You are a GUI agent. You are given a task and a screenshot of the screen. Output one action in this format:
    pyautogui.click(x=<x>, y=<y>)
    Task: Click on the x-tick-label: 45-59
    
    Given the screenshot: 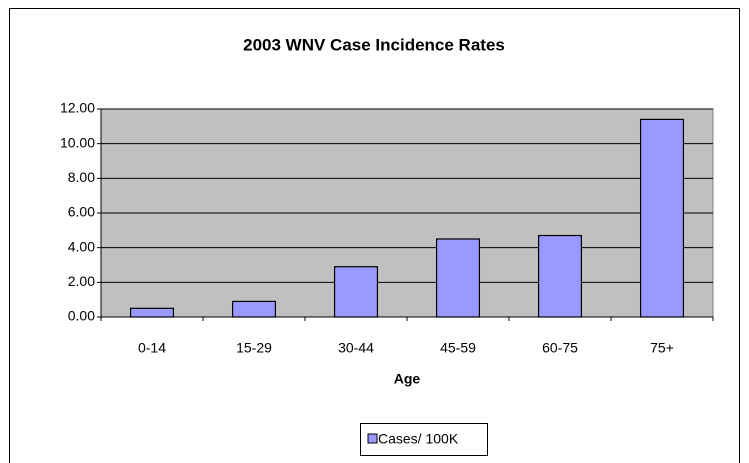 What is the action you would take?
    pyautogui.click(x=458, y=348)
    